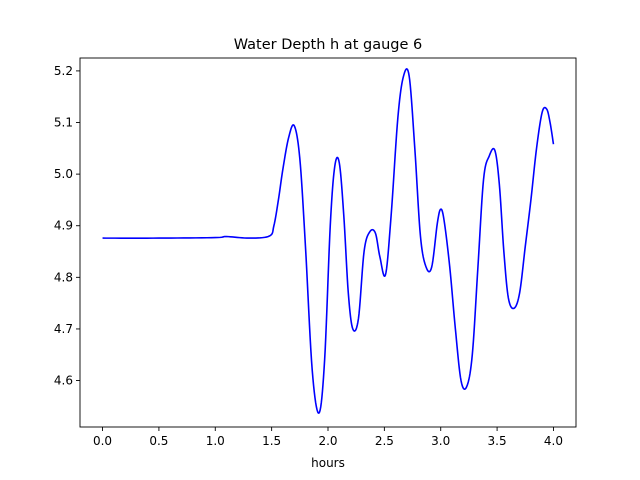 The width and height of the screenshot is (640, 480). What do you see at coordinates (63, 226) in the screenshot?
I see `y-tick-label: 4.9` at bounding box center [63, 226].